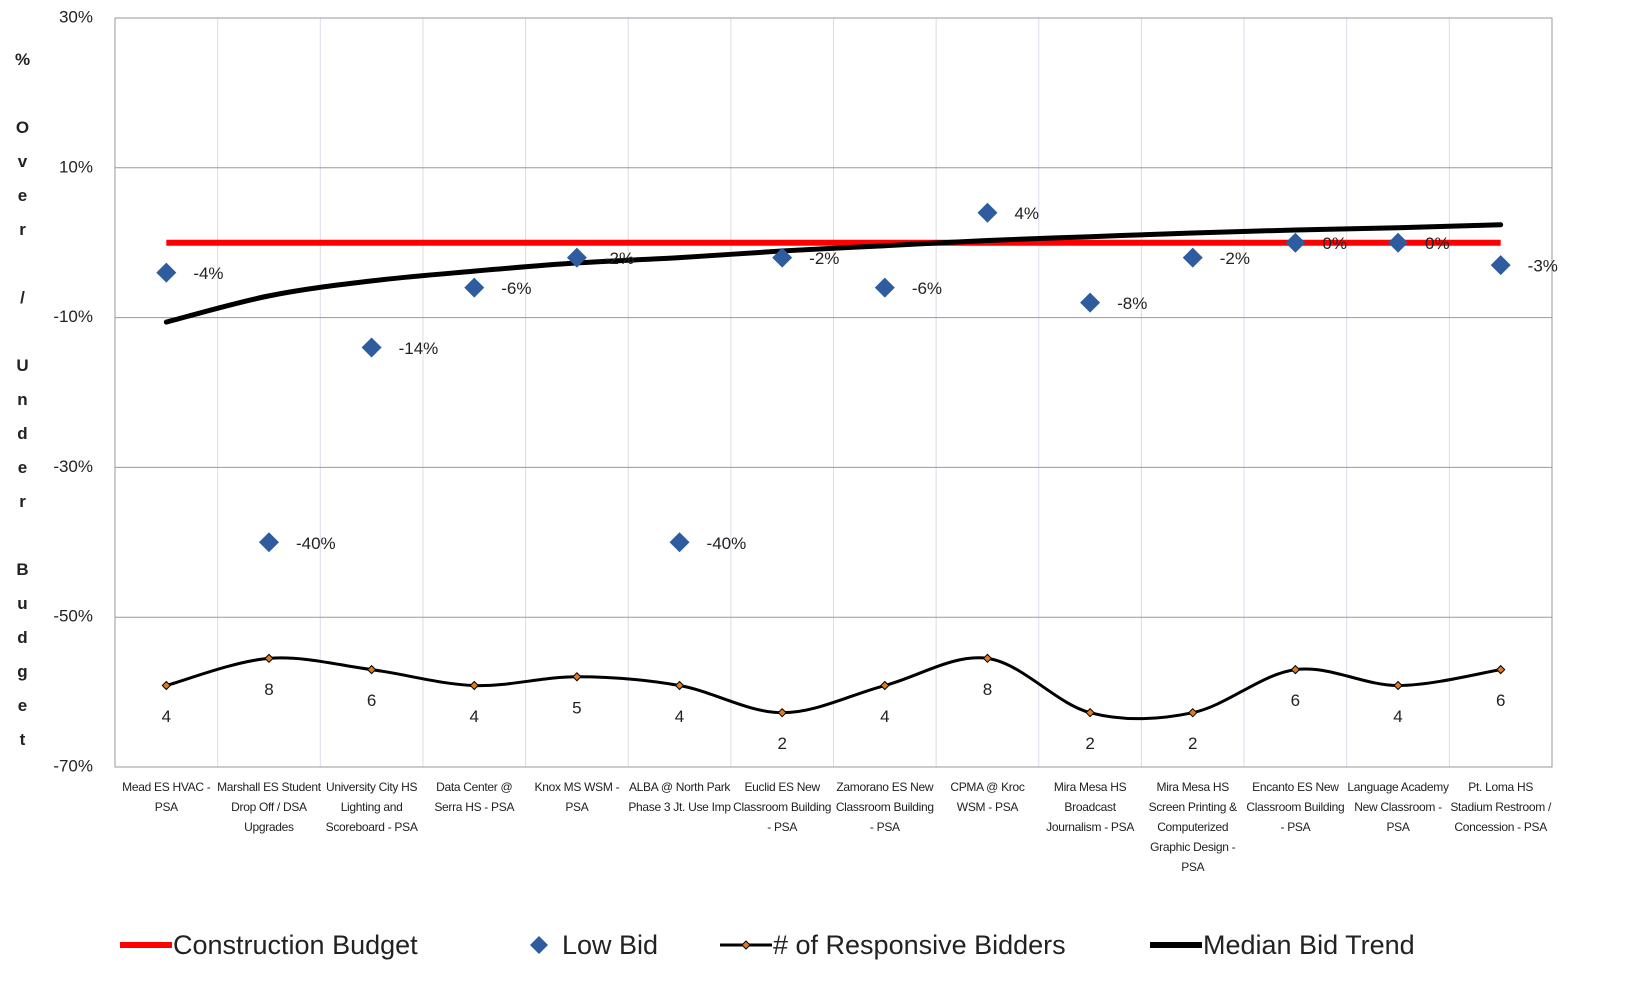  Describe the element at coordinates (474, 797) in the screenshot. I see `x-tick-label: Data Center @ Serra HS - PSA` at that location.